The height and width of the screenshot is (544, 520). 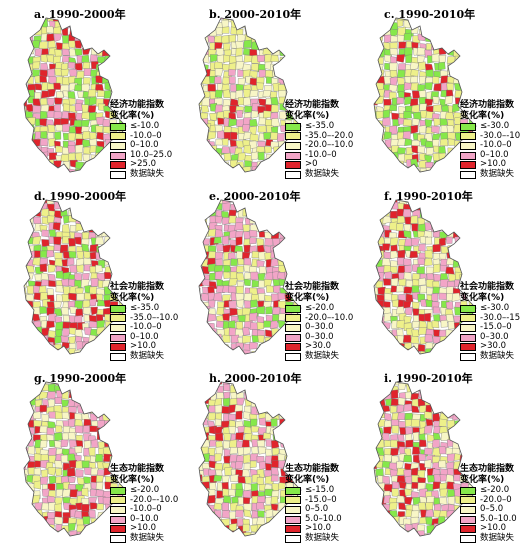 I want to click on legend-title-line-2: 变化率(%), so click(x=482, y=298).